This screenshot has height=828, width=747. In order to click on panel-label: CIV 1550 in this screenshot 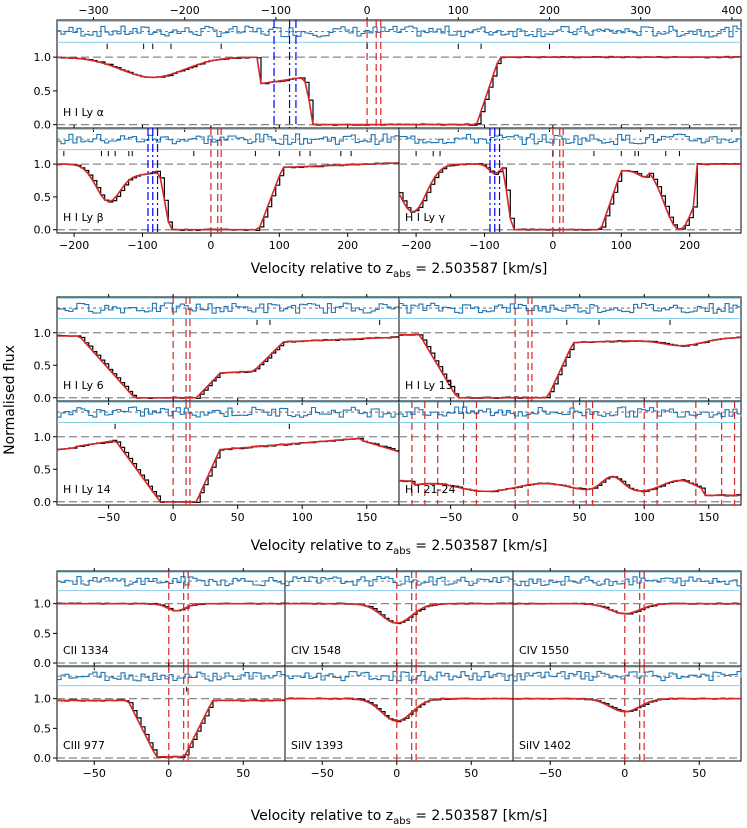, I will do `click(544, 650)`.